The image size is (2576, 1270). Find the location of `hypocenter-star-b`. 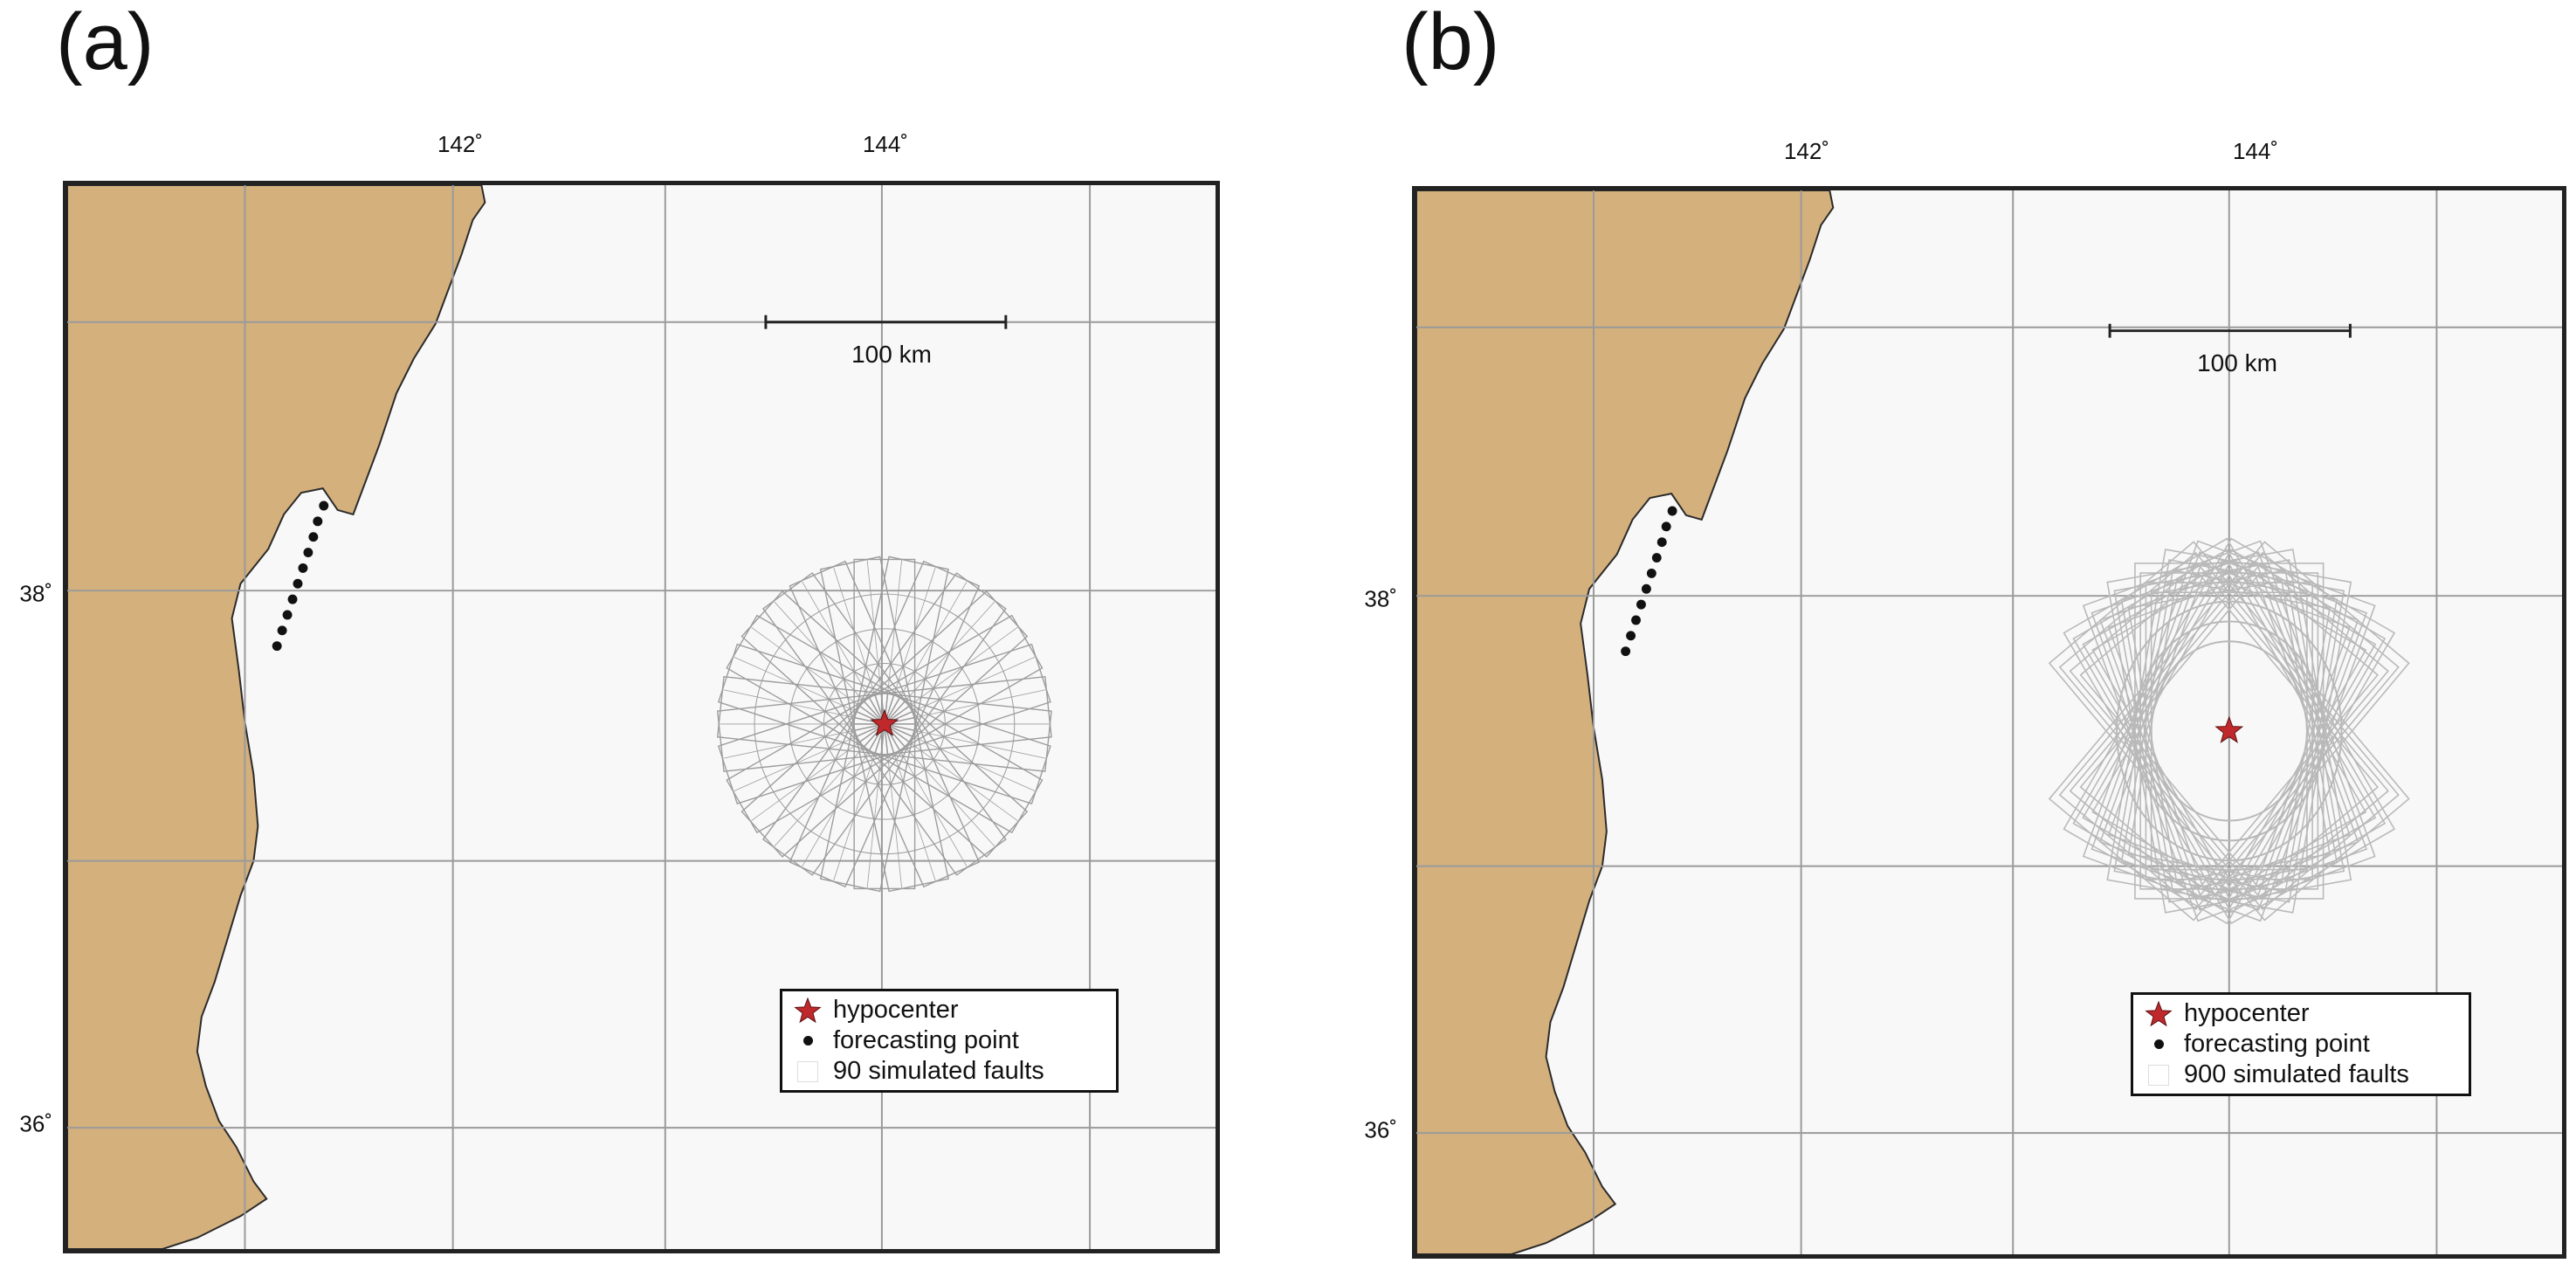

hypocenter-star-b is located at coordinates (2229, 729).